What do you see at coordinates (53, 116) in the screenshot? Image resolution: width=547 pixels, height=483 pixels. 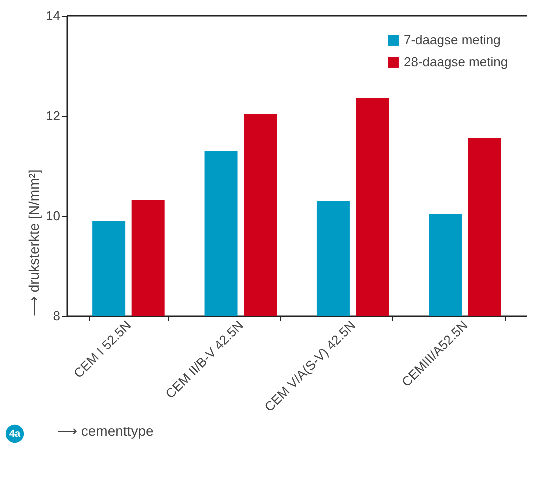 I see `y-tick-label: 12` at bounding box center [53, 116].